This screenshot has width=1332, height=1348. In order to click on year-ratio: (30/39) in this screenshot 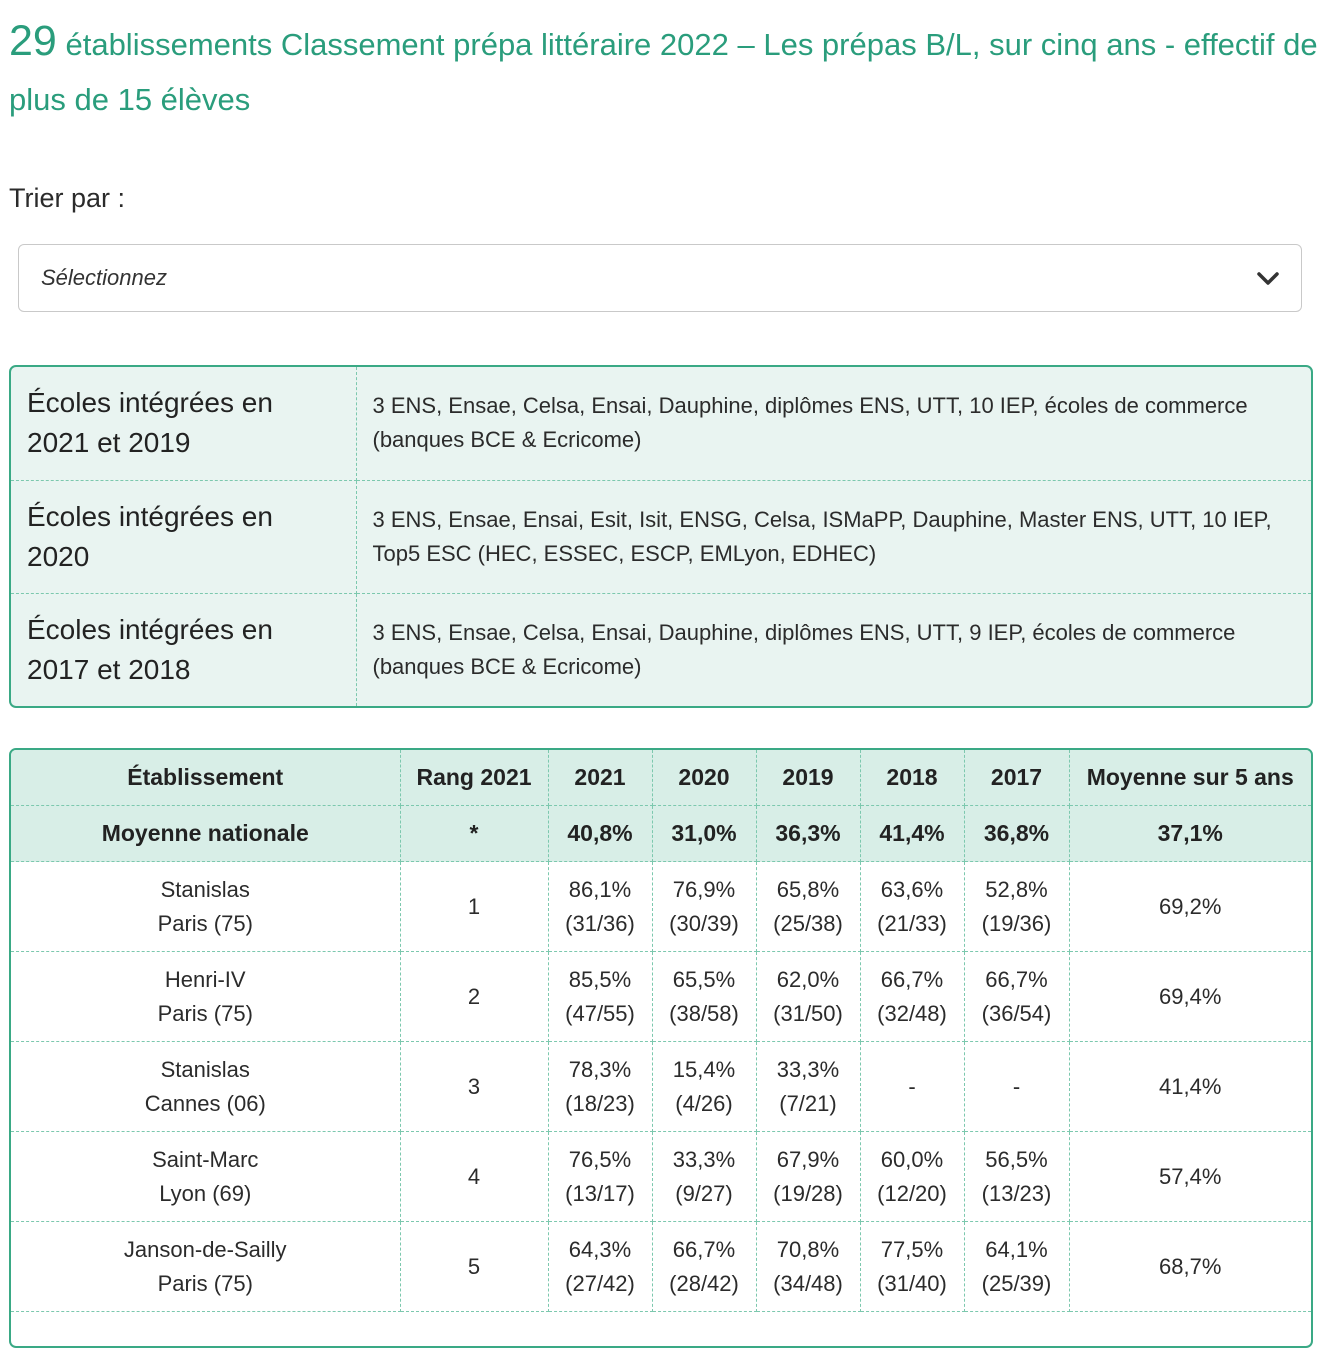, I will do `click(704, 923)`.